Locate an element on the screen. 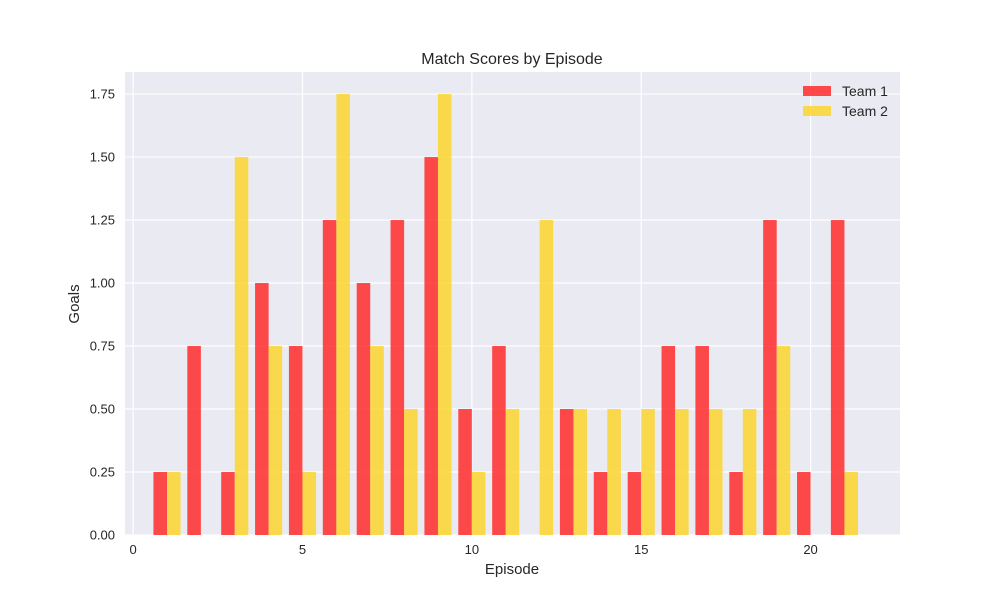  y-tick-label: 0.75 is located at coordinates (102, 346).